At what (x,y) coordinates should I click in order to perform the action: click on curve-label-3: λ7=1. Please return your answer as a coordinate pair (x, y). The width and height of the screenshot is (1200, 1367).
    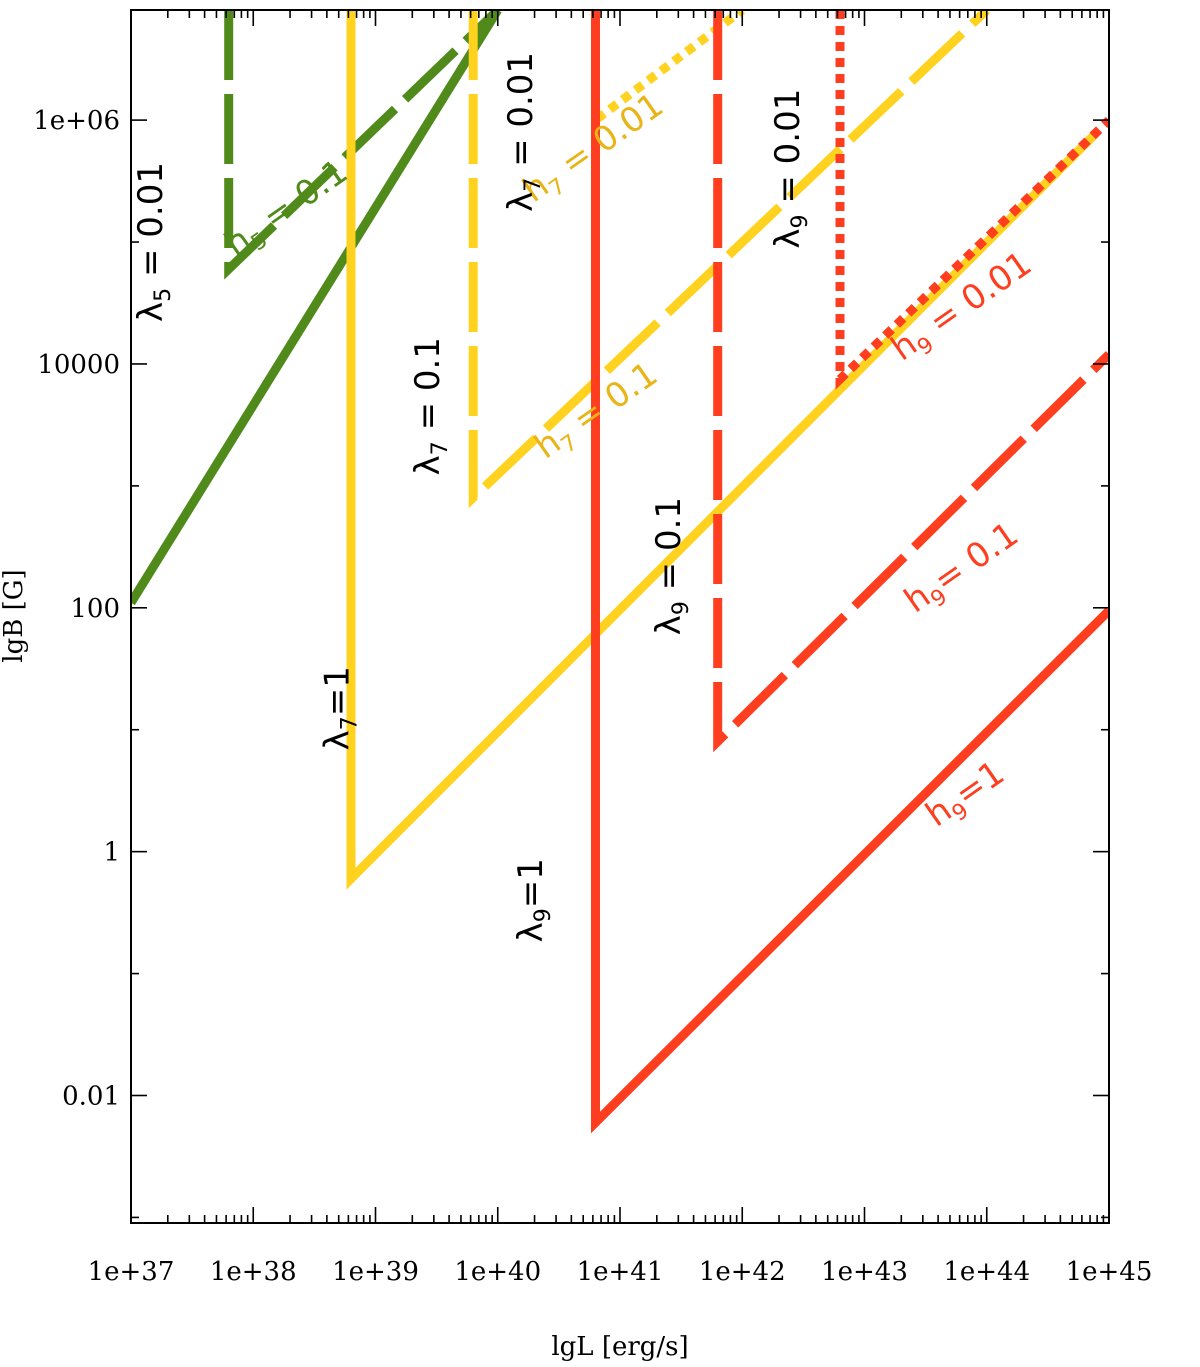
    Looking at the image, I should click on (339, 708).